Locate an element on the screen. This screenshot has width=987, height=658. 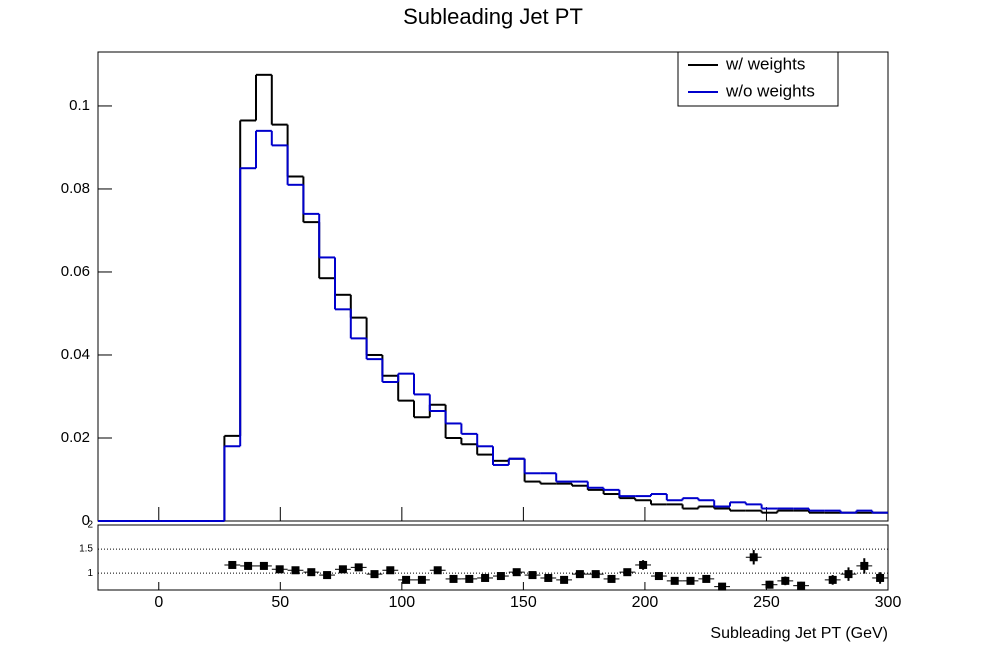
x-axis-title: Subleading Jet PT (GeV) is located at coordinates (799, 633).